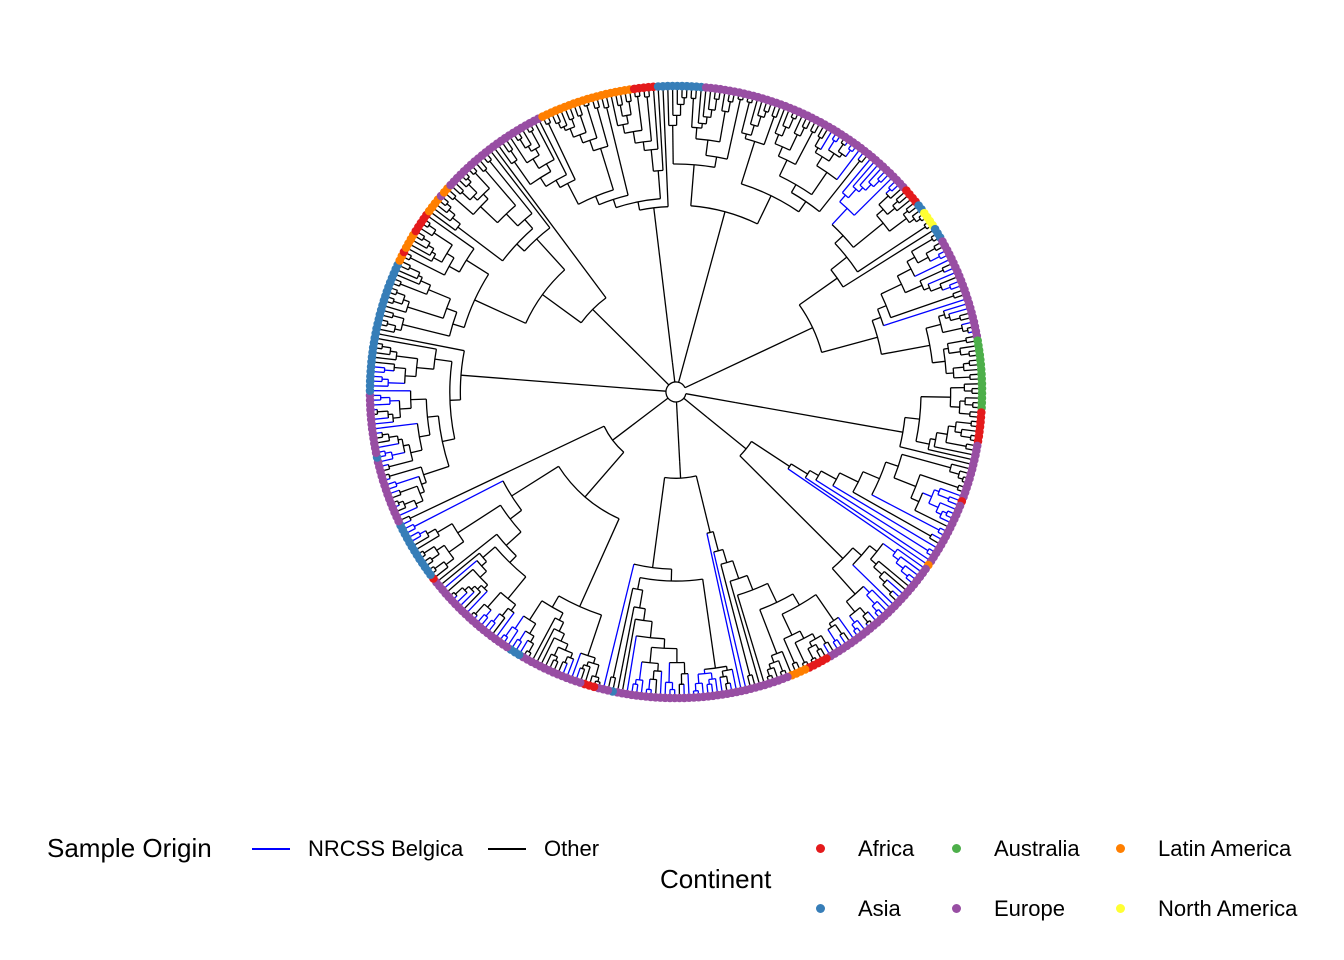  What do you see at coordinates (1120, 848) in the screenshot?
I see `legend-dot-latin-america` at bounding box center [1120, 848].